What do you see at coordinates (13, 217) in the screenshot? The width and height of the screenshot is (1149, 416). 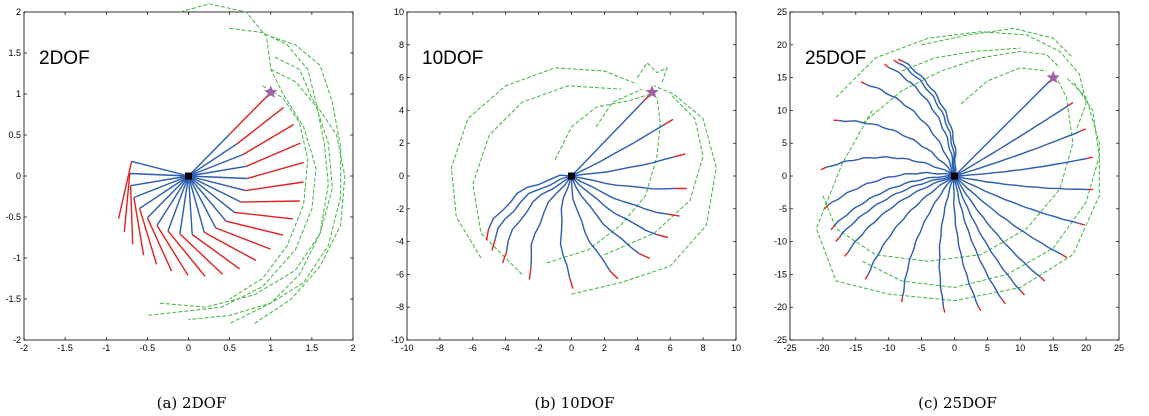 I see `y-tick-label: -0.5` at bounding box center [13, 217].